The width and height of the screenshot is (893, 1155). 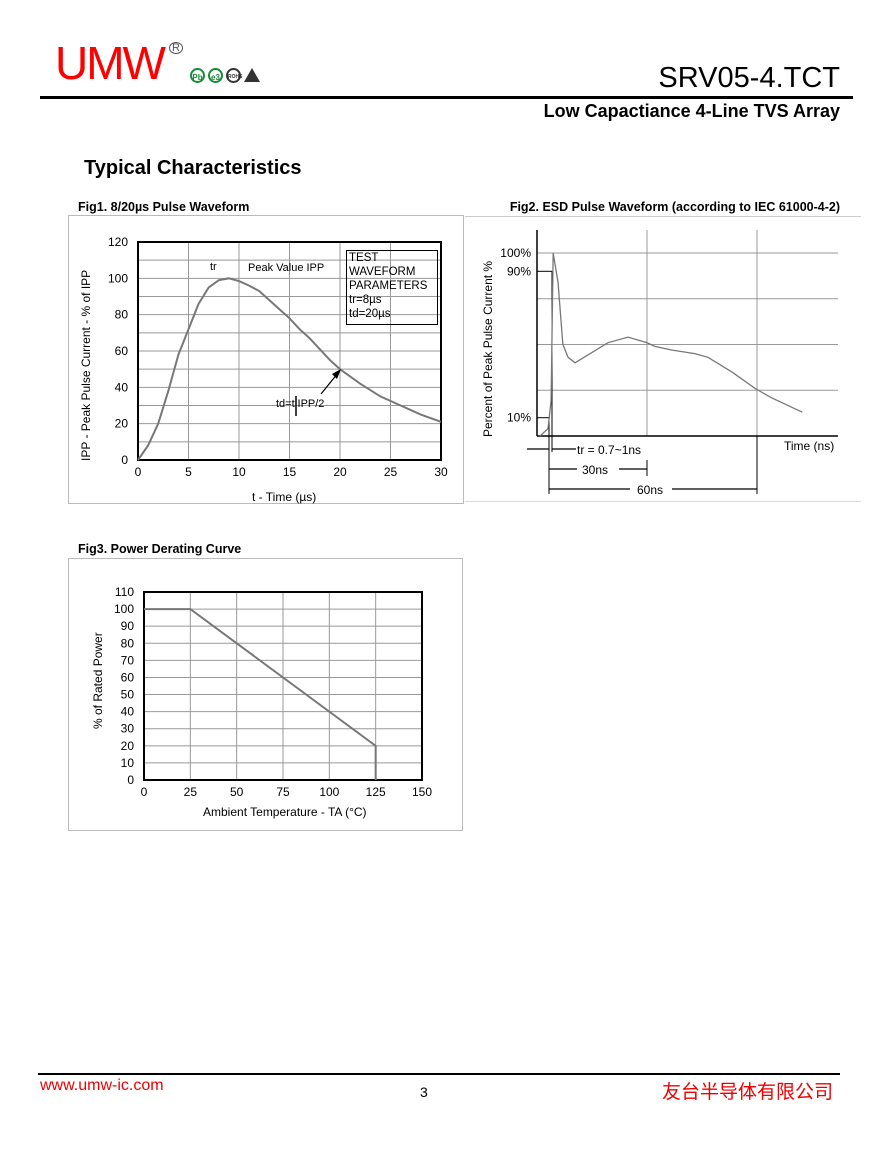 I want to click on fig1-title: Fig1. 8/20µs Pulse Waveform, so click(x=164, y=207).